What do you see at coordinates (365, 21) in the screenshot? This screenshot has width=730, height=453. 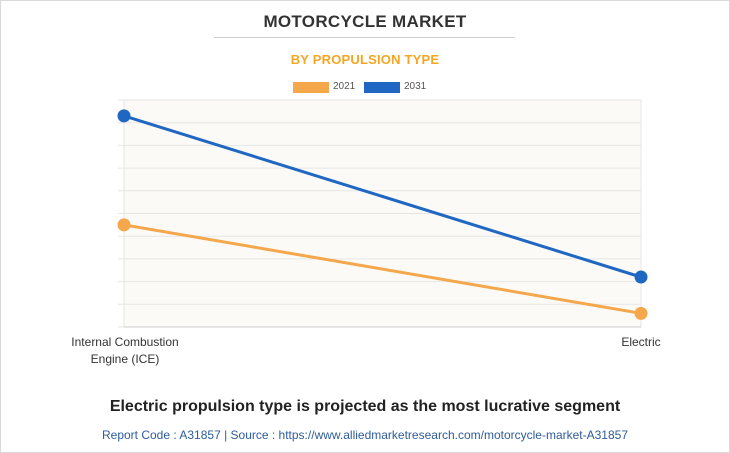 I see `chart-title: MOTORCYCLE MARKET` at bounding box center [365, 21].